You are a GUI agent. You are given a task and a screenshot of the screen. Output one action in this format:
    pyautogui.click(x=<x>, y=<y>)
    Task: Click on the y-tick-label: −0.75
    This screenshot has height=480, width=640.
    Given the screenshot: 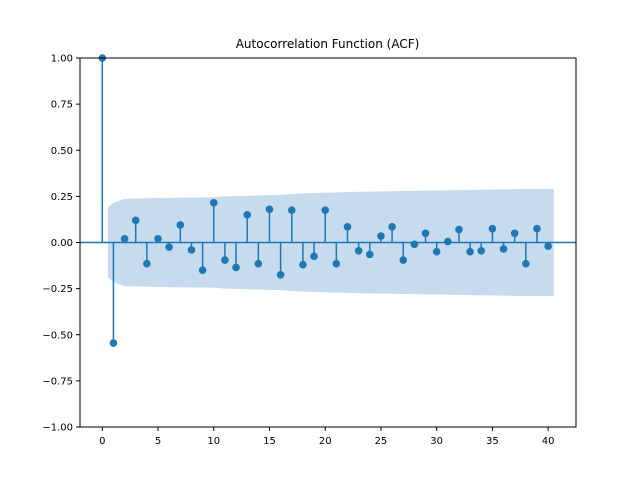 What is the action you would take?
    pyautogui.click(x=57, y=381)
    